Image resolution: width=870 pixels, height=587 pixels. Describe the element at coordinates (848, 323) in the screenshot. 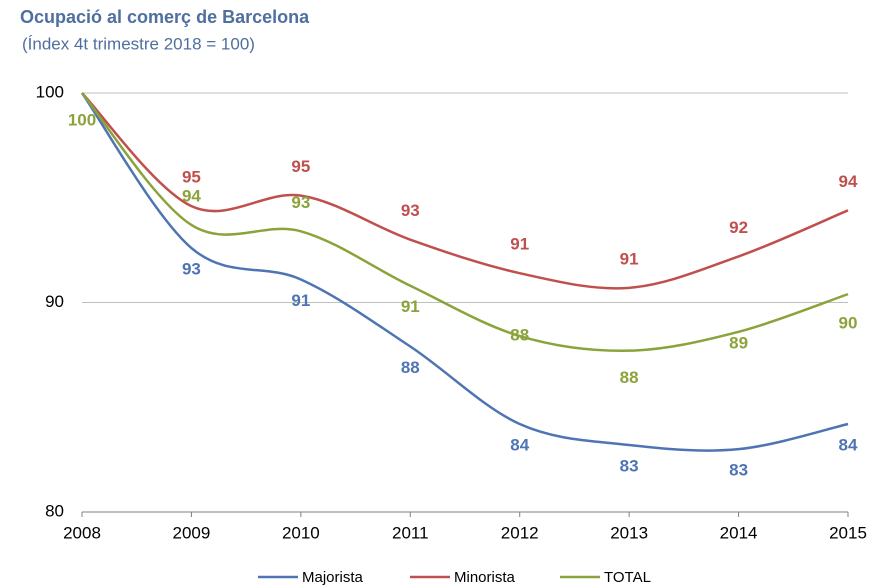

I see `data-label: 90` at that location.